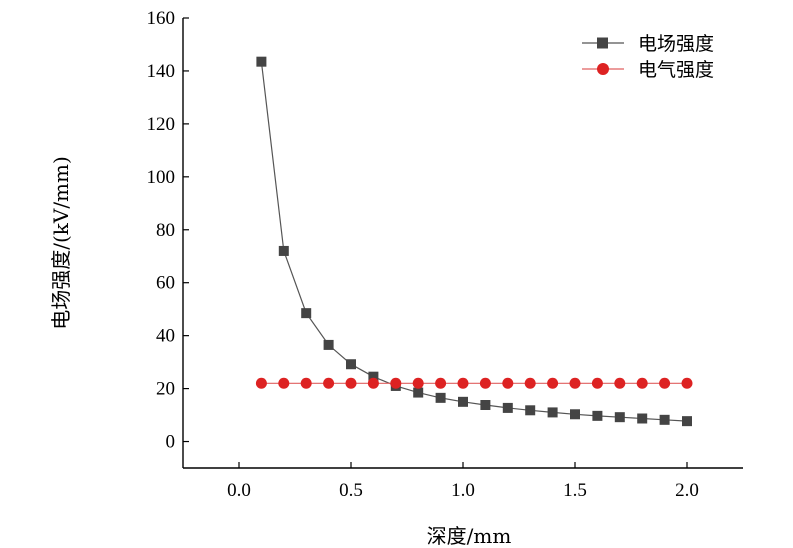  Describe the element at coordinates (165, 389) in the screenshot. I see `y-tick-label: 20` at that location.